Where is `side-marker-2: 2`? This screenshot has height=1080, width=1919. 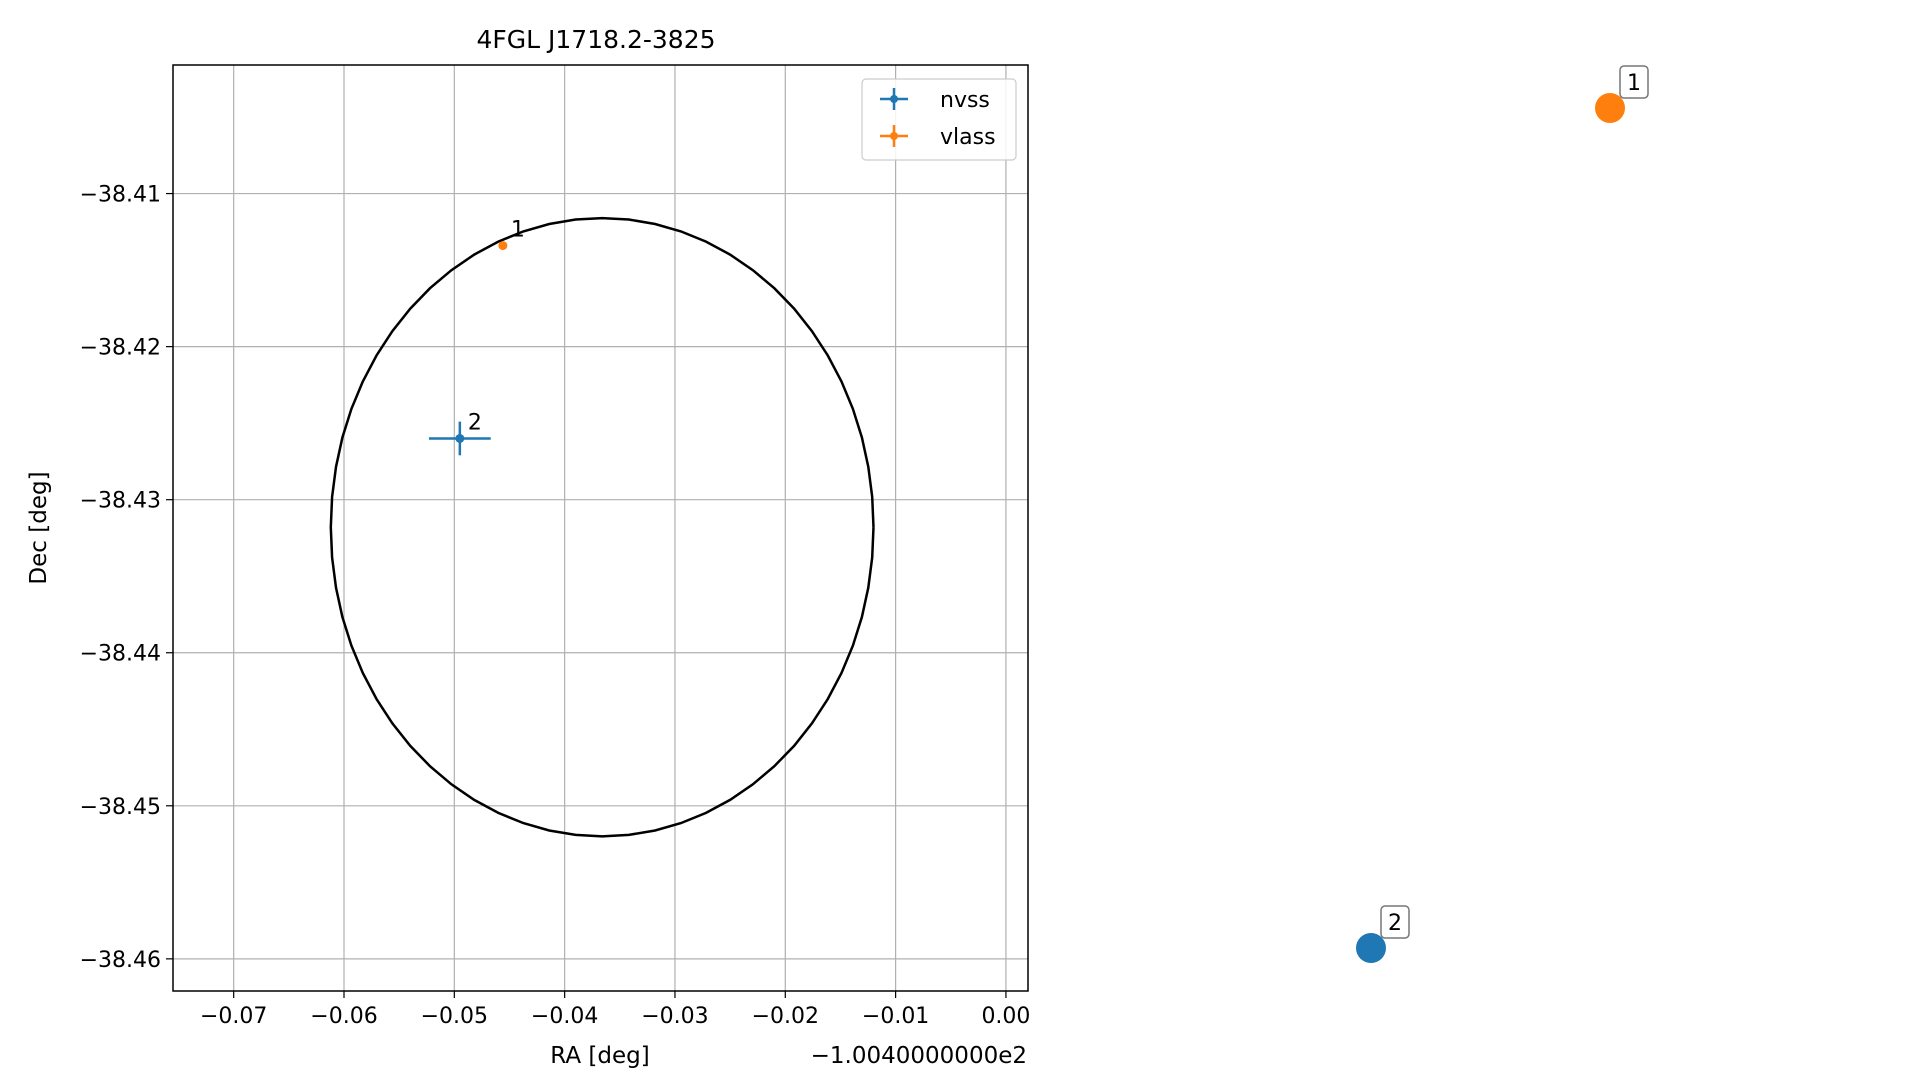 side-marker-2: 2 is located at coordinates (1383, 934).